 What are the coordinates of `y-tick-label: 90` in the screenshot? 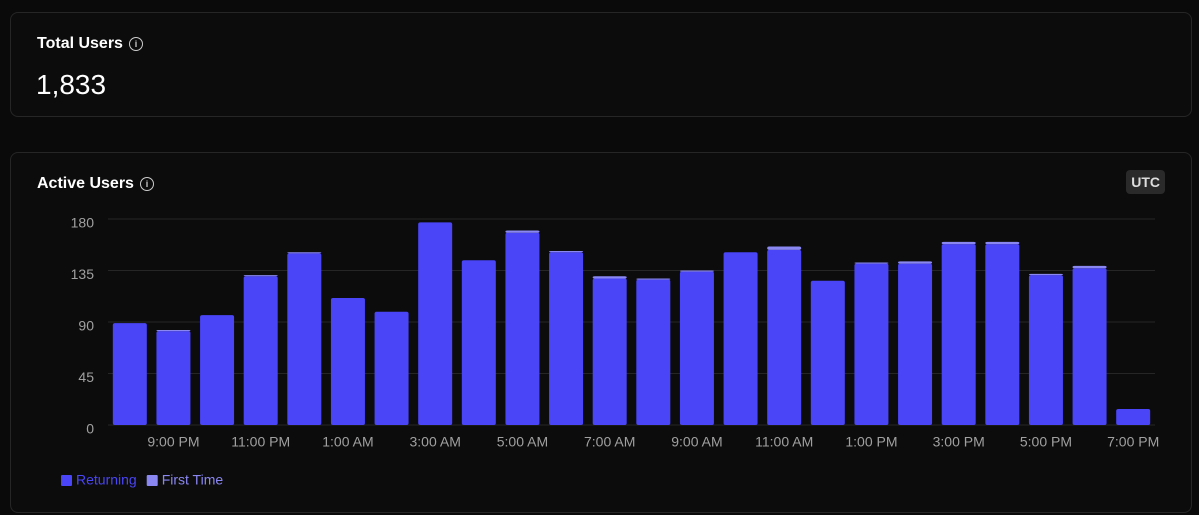 It's located at (86, 326).